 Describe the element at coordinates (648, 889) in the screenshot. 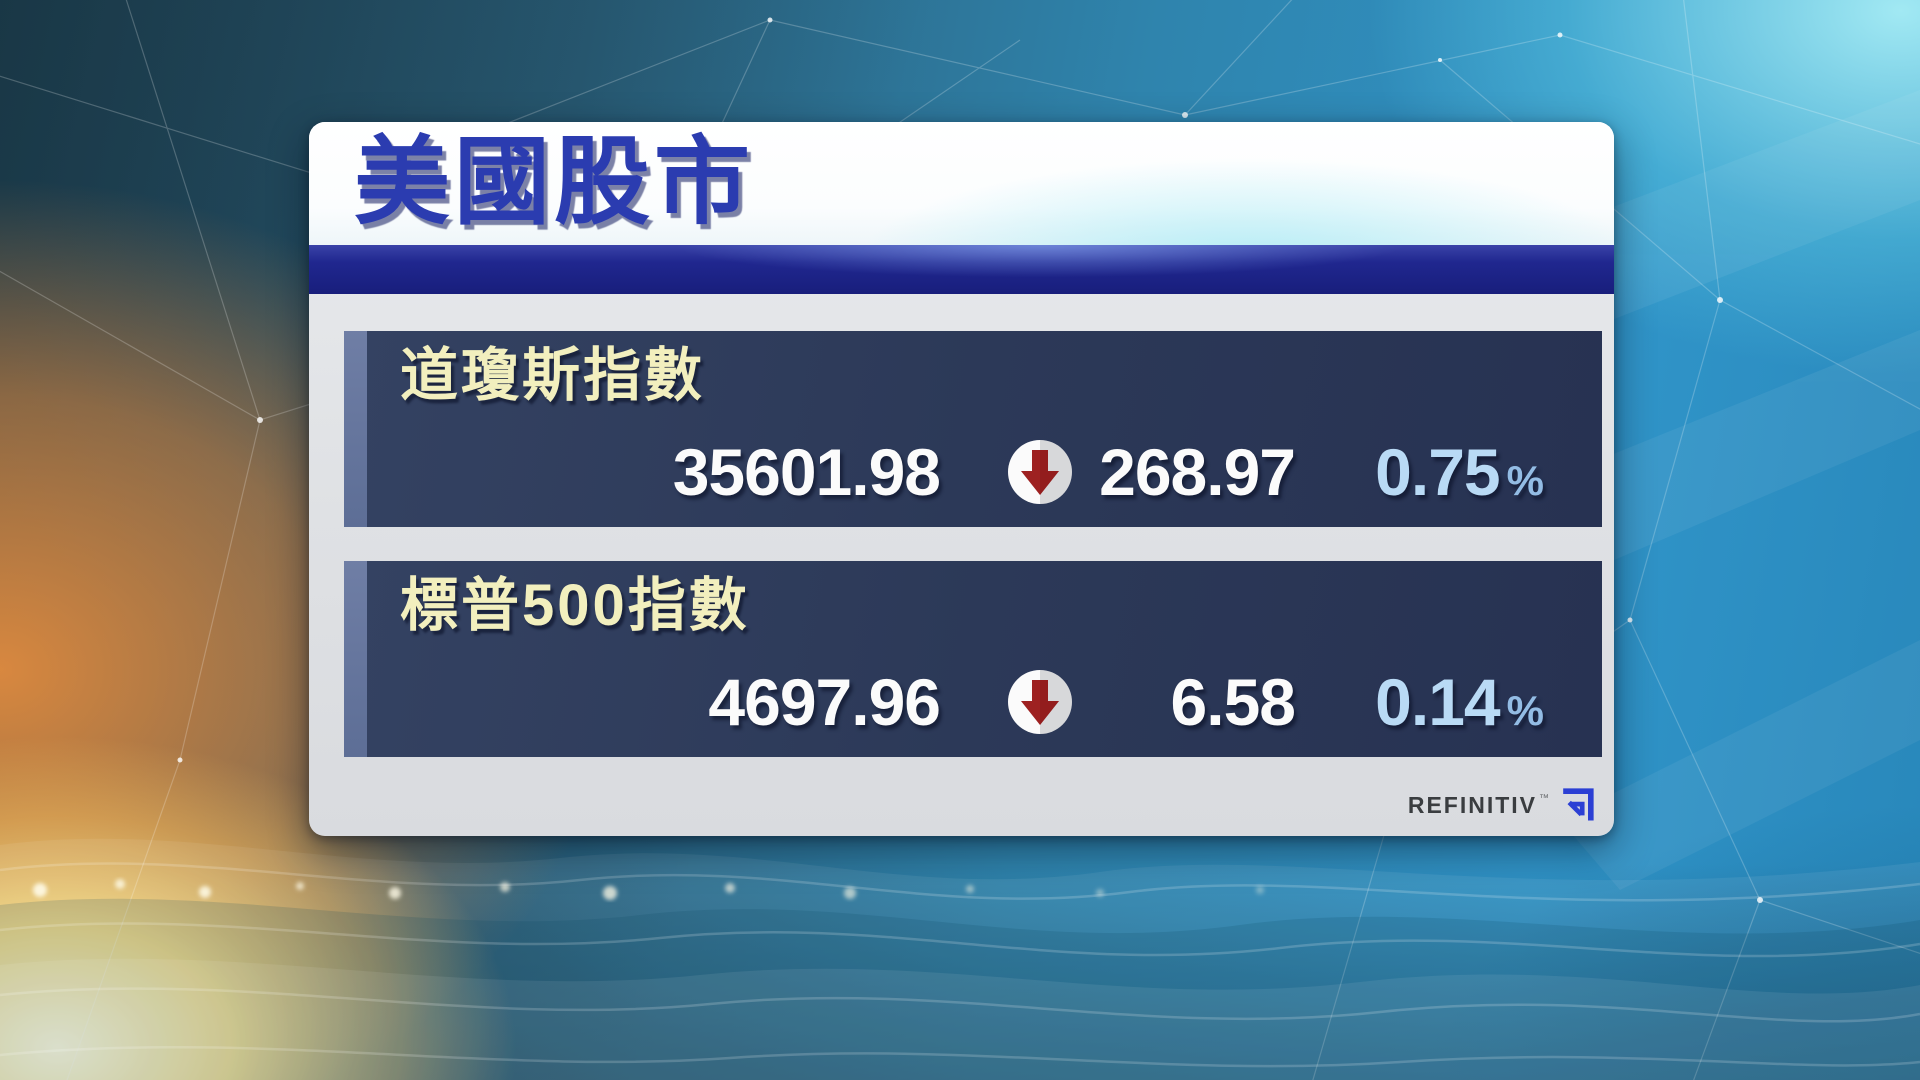

I see `bokeh-dots` at that location.